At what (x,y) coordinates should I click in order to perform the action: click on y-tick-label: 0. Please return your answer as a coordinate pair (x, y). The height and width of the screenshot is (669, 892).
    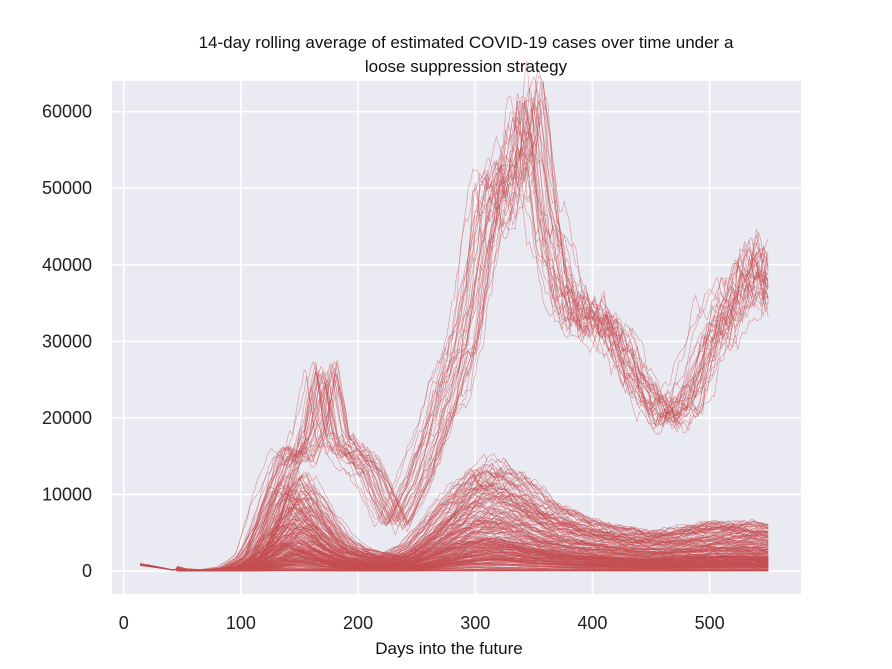
    Looking at the image, I should click on (87, 571).